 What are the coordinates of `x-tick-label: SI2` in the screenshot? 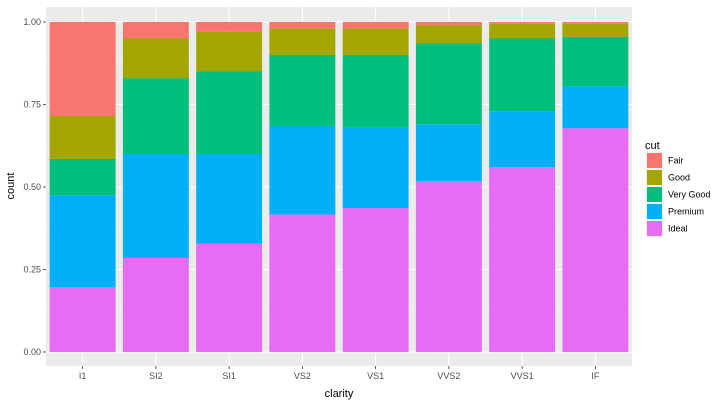 It's located at (156, 376).